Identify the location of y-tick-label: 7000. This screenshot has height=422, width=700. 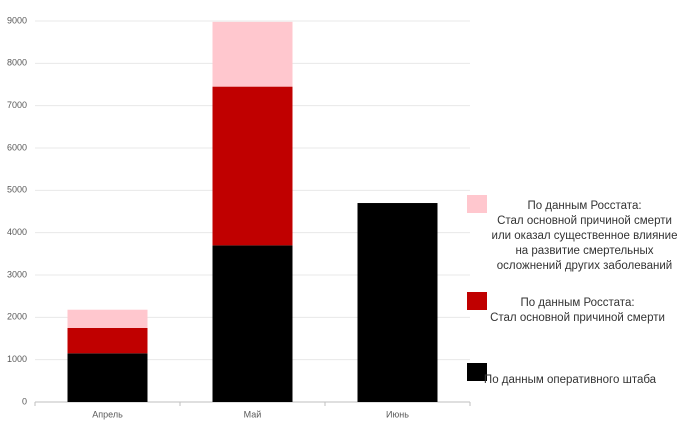
(17, 105).